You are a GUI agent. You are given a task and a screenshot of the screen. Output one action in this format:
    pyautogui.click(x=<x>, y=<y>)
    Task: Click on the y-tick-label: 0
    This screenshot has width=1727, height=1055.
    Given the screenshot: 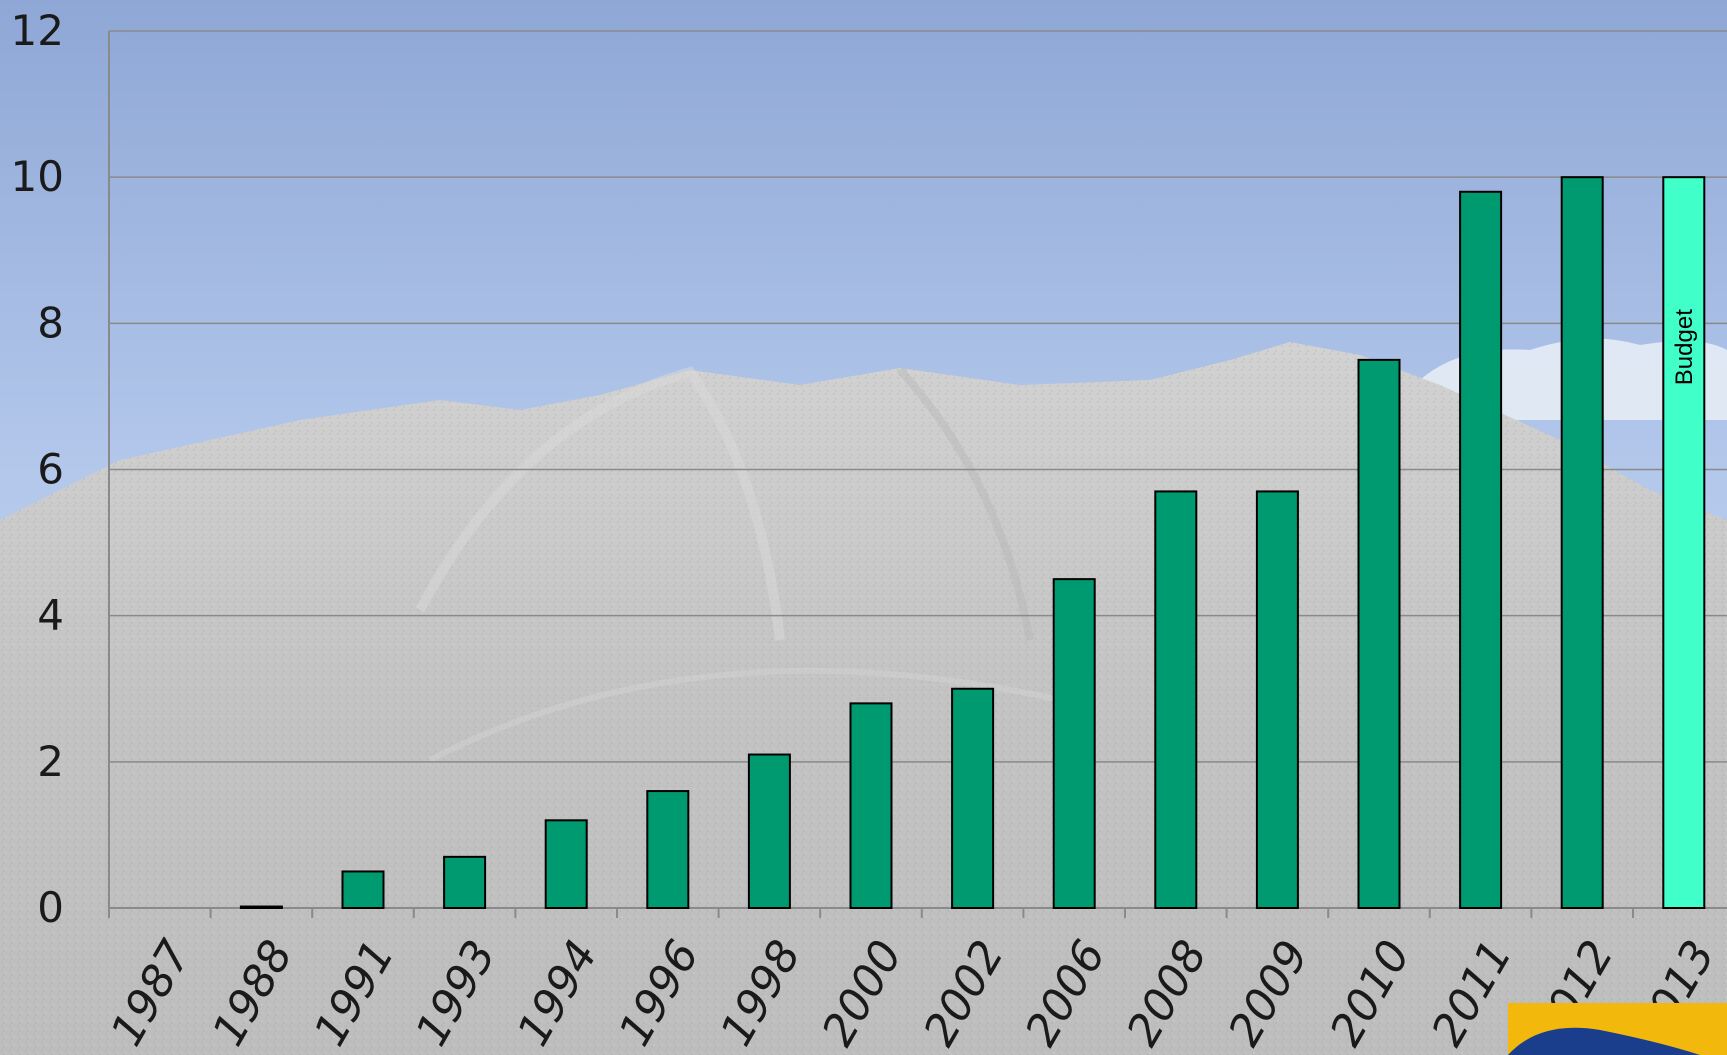 What is the action you would take?
    pyautogui.click(x=50, y=907)
    